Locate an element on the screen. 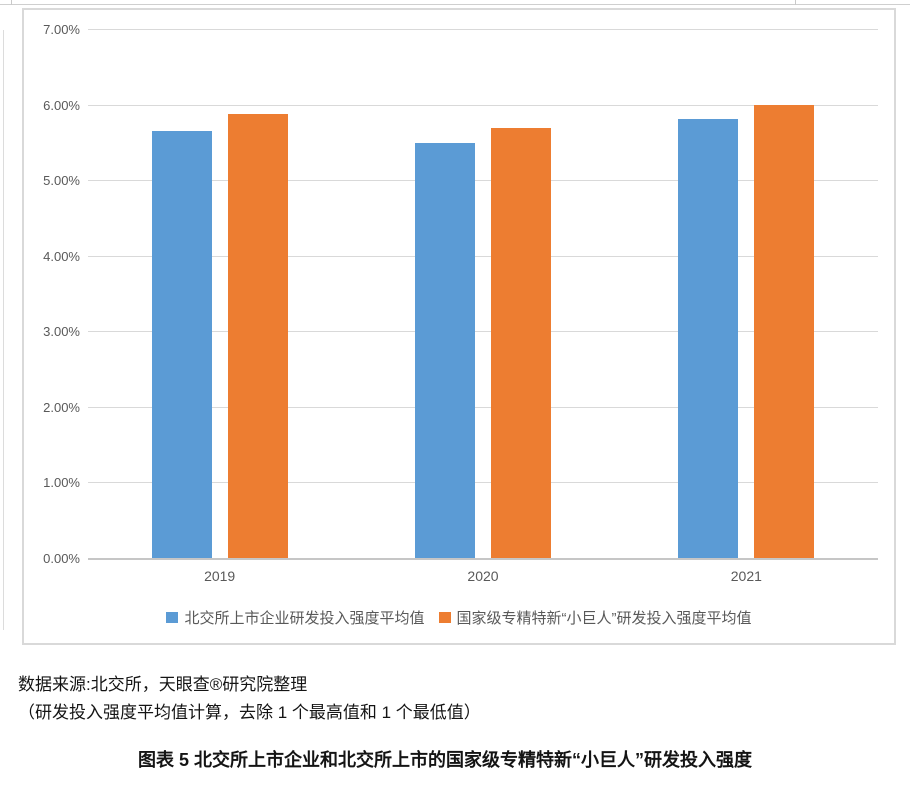 Image resolution: width=910 pixels, height=792 pixels. bar-series2-2019 is located at coordinates (257, 335).